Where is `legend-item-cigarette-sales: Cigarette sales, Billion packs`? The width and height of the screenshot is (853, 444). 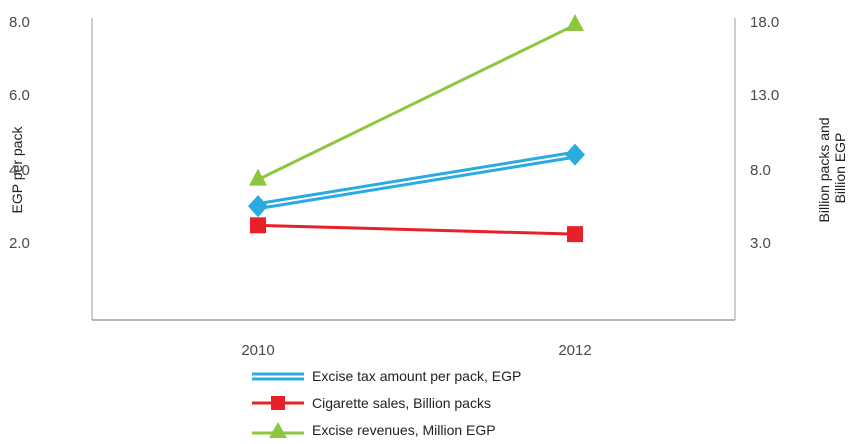
legend-item-cigarette-sales: Cigarette sales, Billion packs is located at coordinates (386, 402).